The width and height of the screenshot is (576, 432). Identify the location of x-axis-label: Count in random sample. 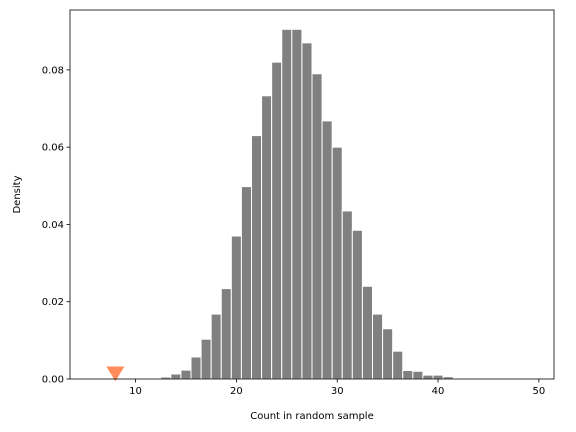
(312, 416).